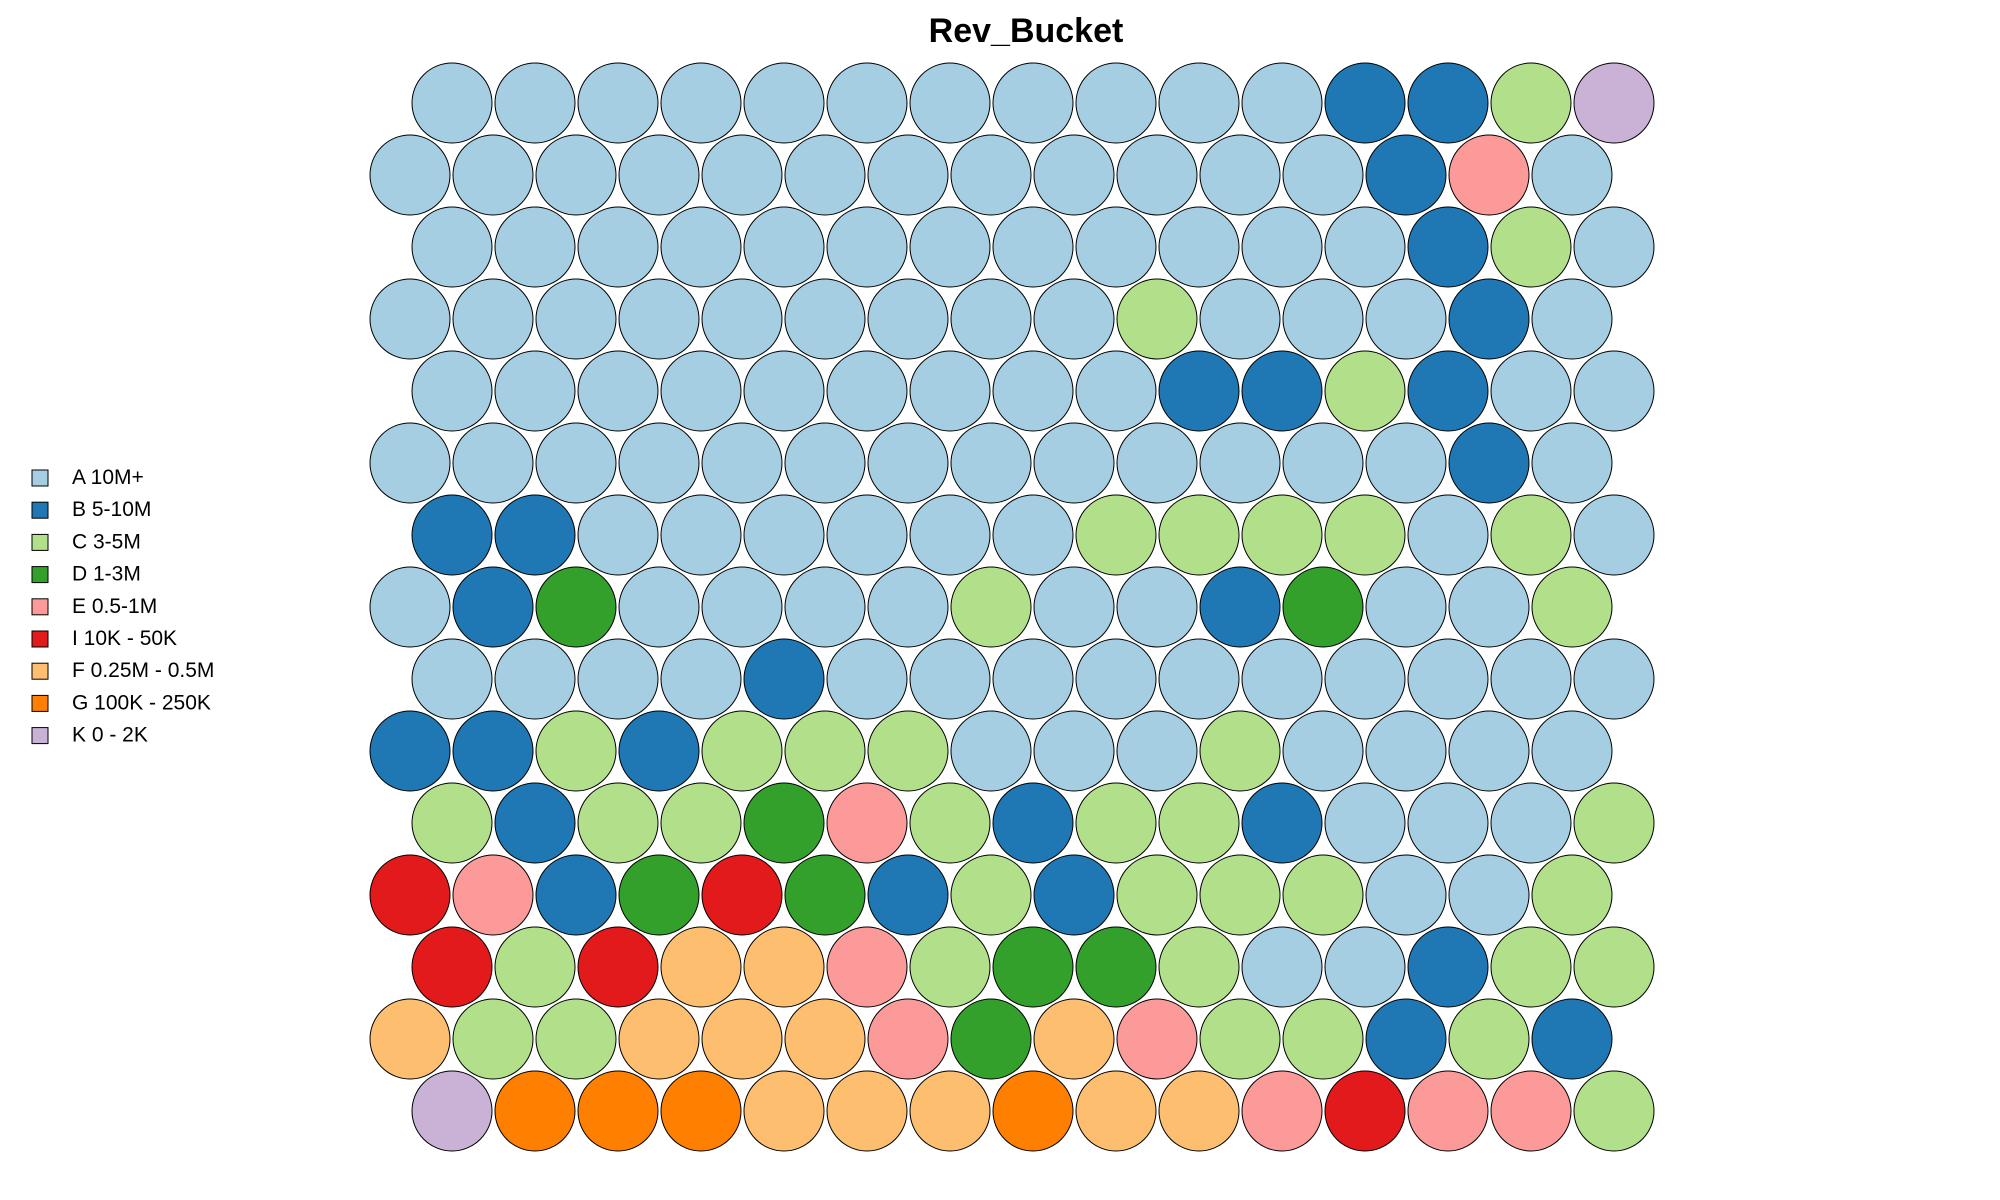 The width and height of the screenshot is (2000, 1200). What do you see at coordinates (1365, 967) in the screenshot?
I see `cell-r12-c11` at bounding box center [1365, 967].